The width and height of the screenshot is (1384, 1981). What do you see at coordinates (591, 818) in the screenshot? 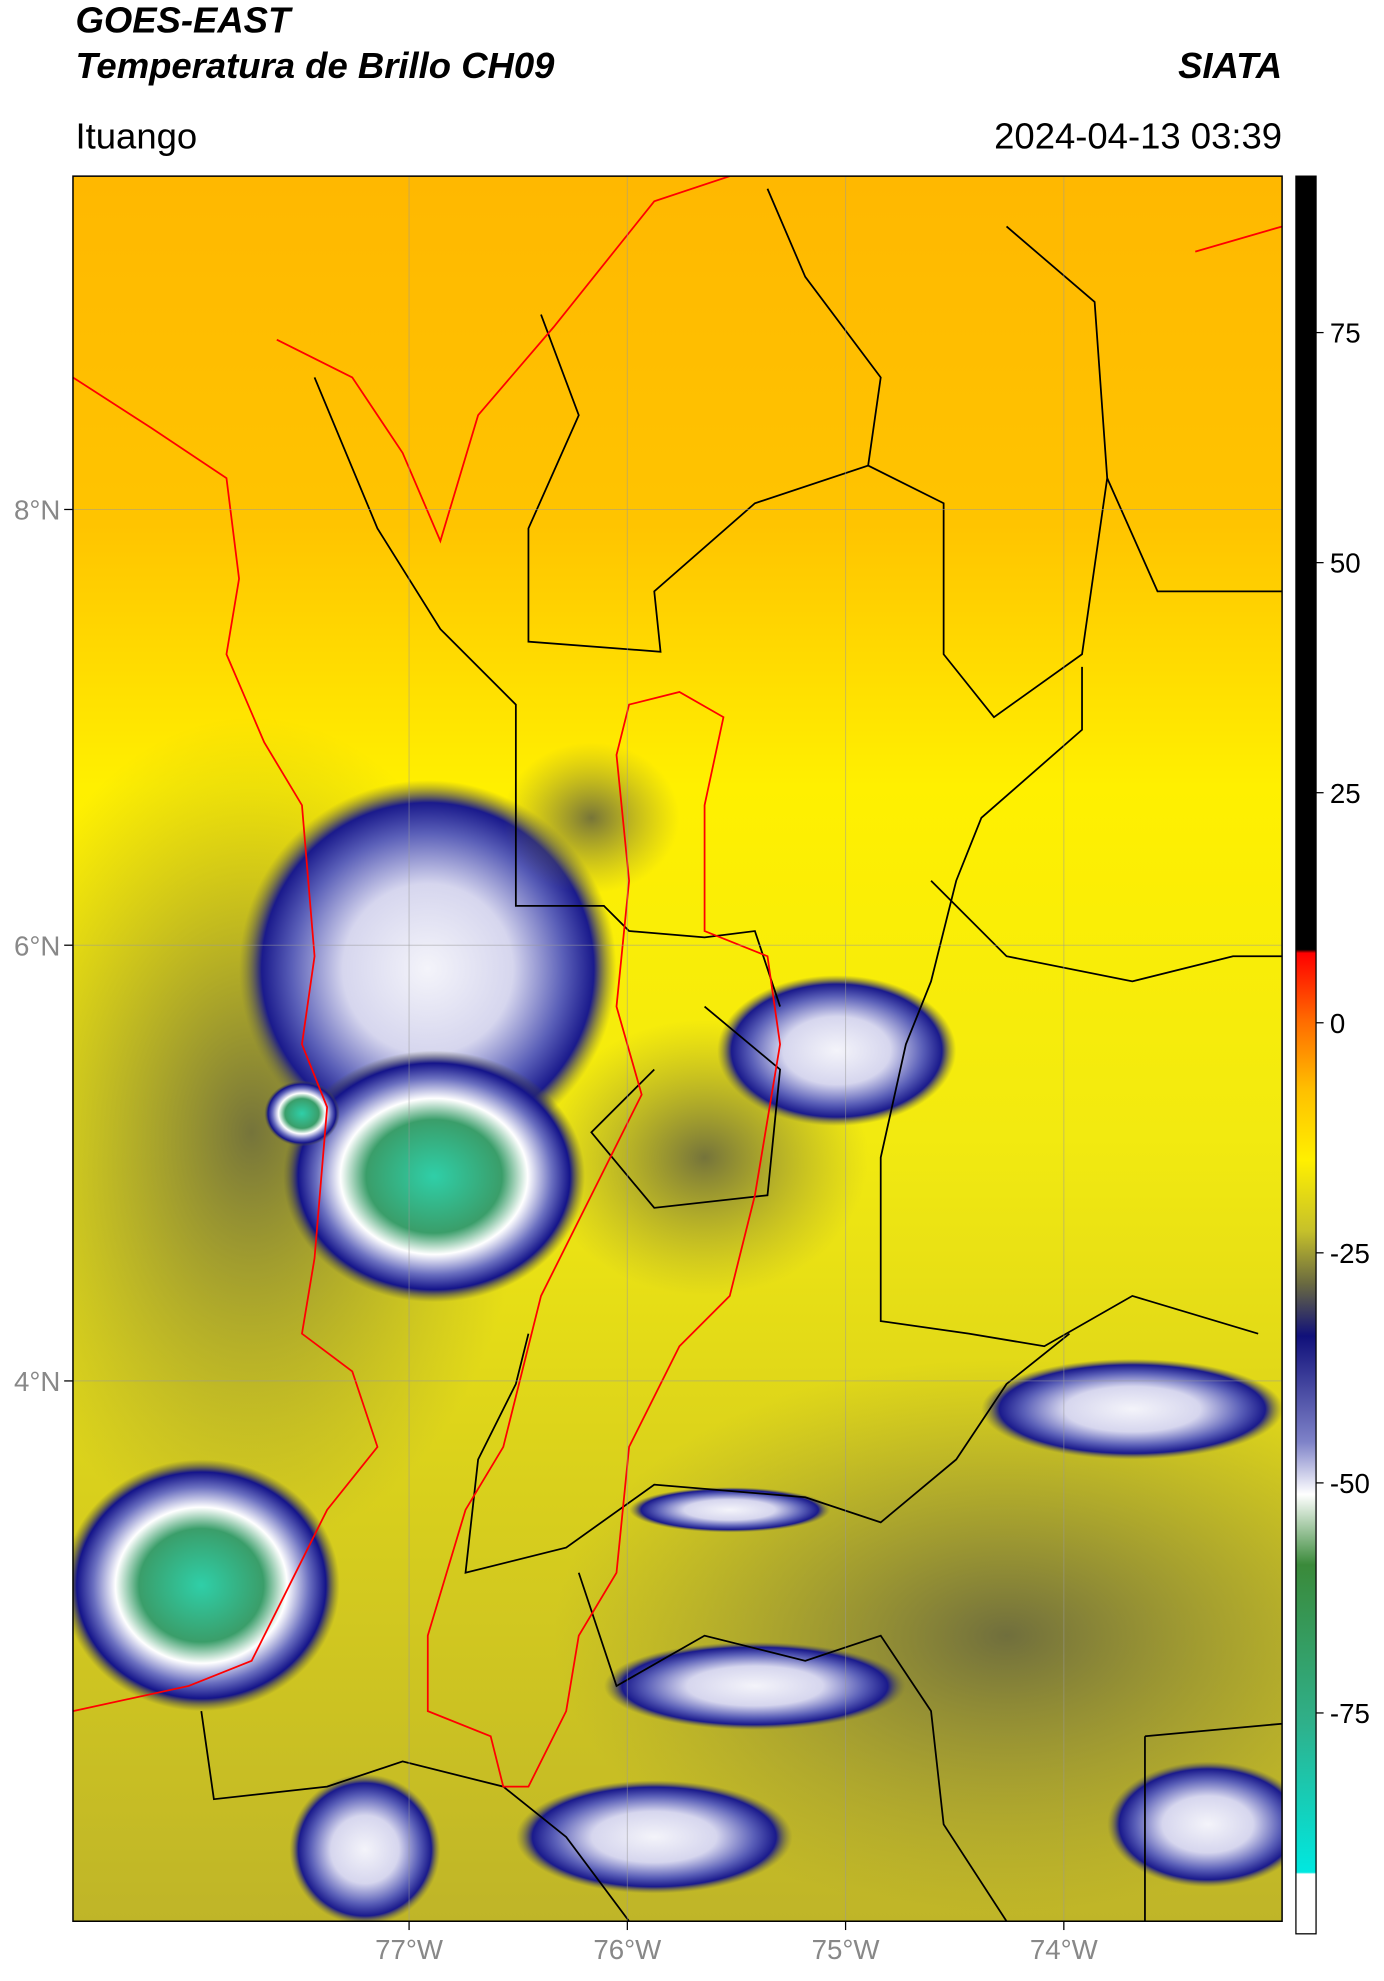
I see `cloud-haze` at bounding box center [591, 818].